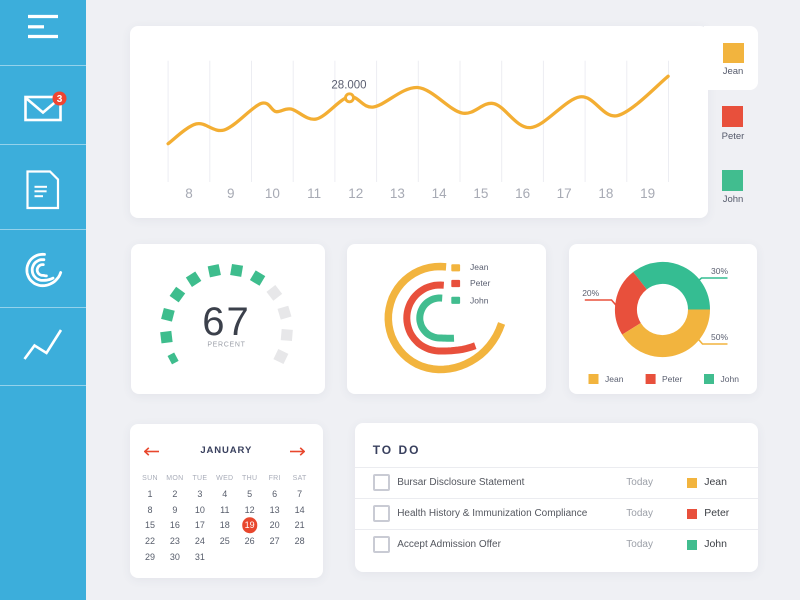  I want to click on svg-text: 12, so click(355, 193).